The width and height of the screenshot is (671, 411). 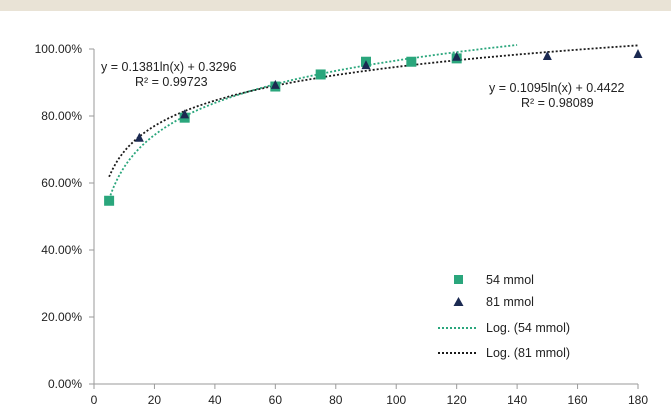 I want to click on x-tick-label: 20, so click(x=155, y=400).